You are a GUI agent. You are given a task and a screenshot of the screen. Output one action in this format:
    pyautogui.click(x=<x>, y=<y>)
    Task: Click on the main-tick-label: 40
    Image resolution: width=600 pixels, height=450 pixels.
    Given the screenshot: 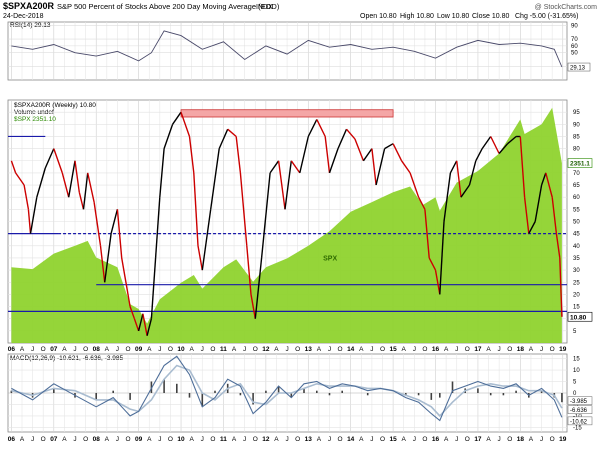 What is the action you would take?
    pyautogui.click(x=576, y=247)
    